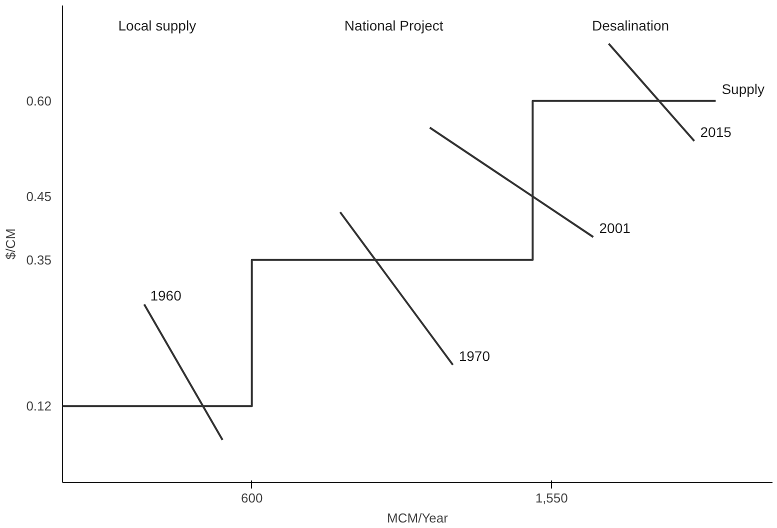  What do you see at coordinates (394, 26) in the screenshot?
I see `annotation: National Project` at bounding box center [394, 26].